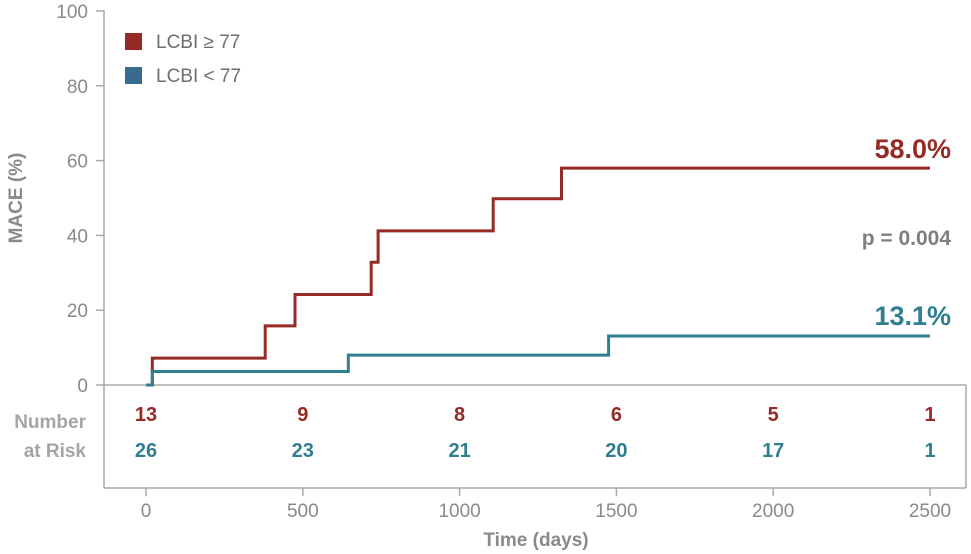 This screenshot has height=554, width=971. What do you see at coordinates (616, 415) in the screenshot?
I see `risk-value-high: 6` at bounding box center [616, 415].